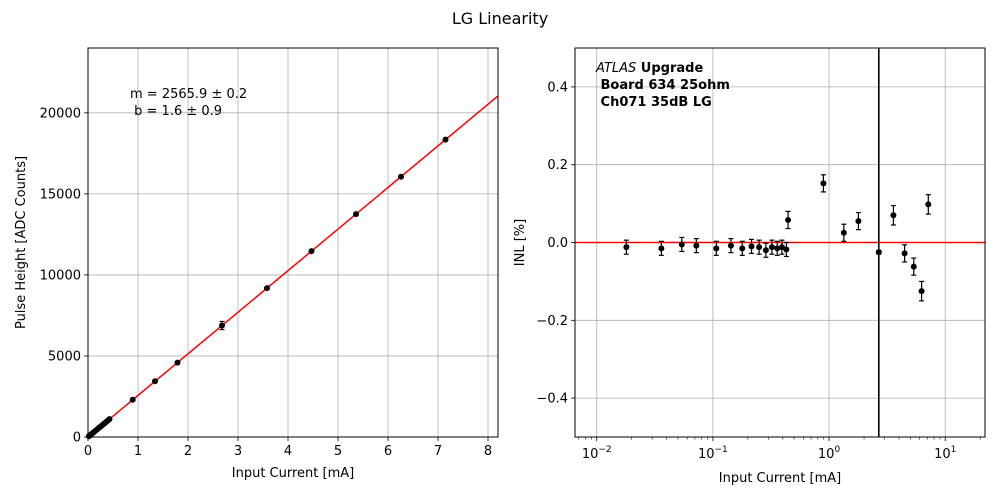 The width and height of the screenshot is (1000, 500). What do you see at coordinates (188, 451) in the screenshot?
I see `left-x-tick-label: 2` at bounding box center [188, 451].